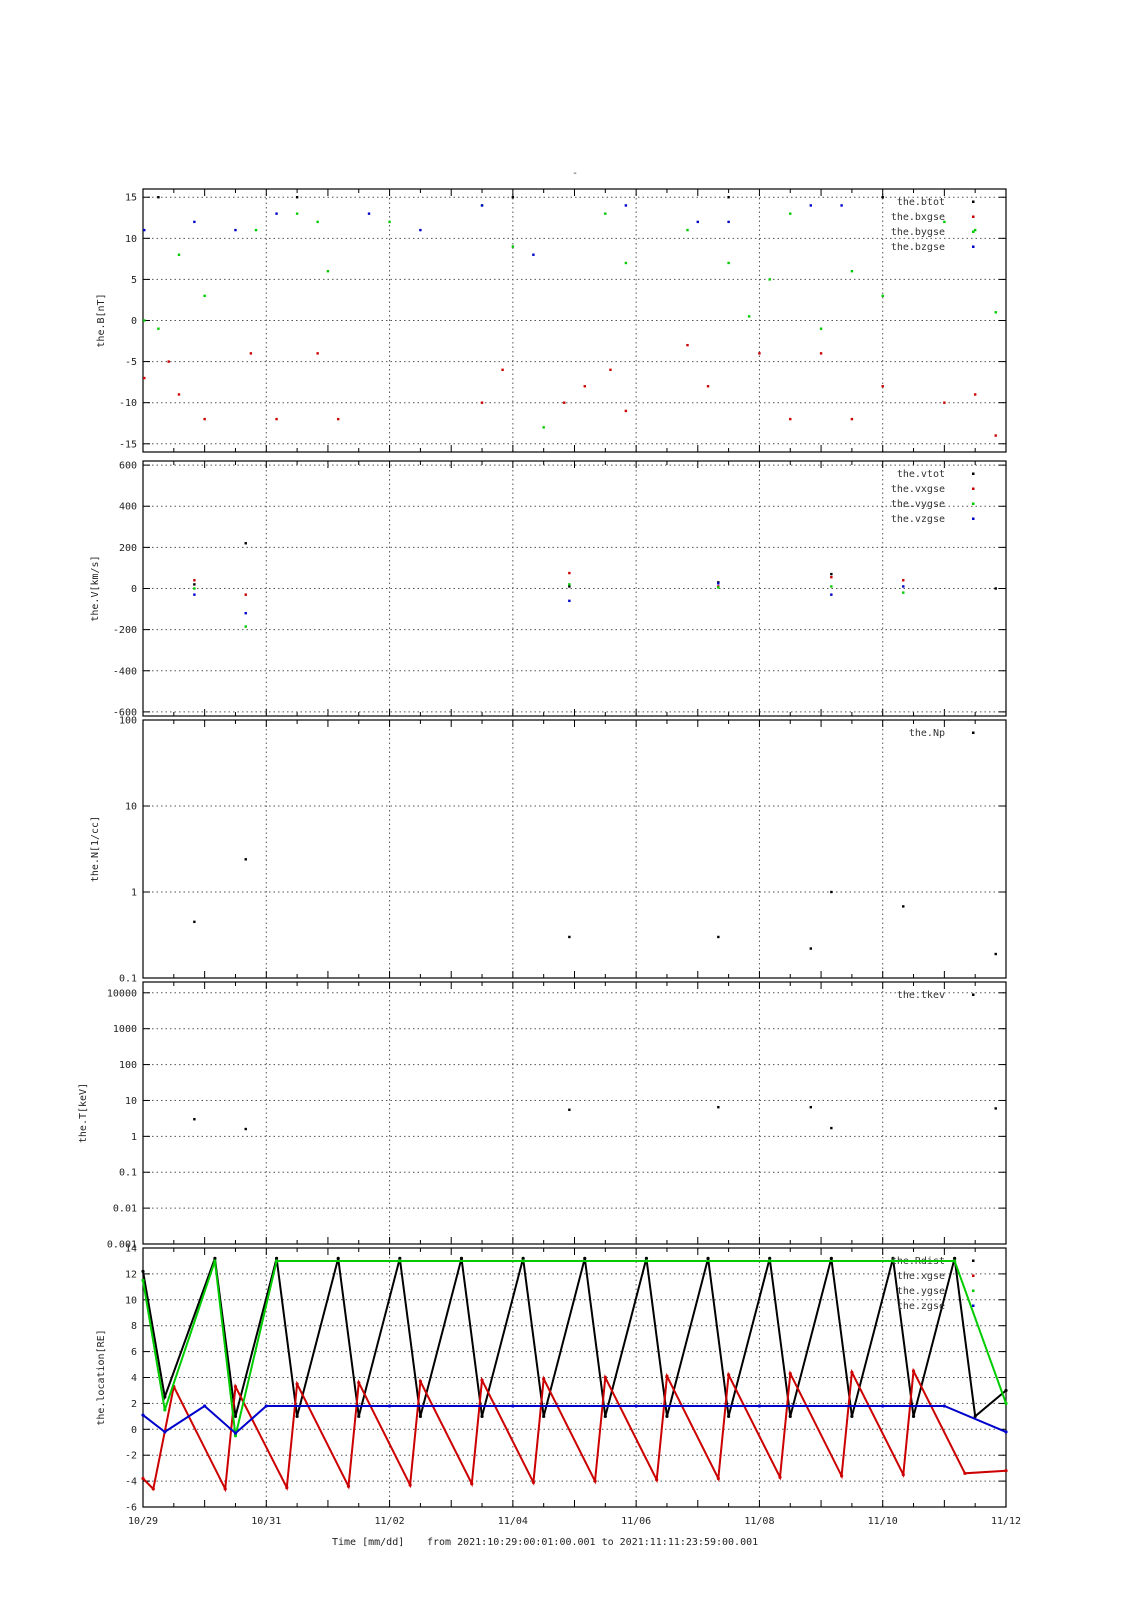  What do you see at coordinates (125, 630) in the screenshot?
I see `y-tick-label: -200` at bounding box center [125, 630].